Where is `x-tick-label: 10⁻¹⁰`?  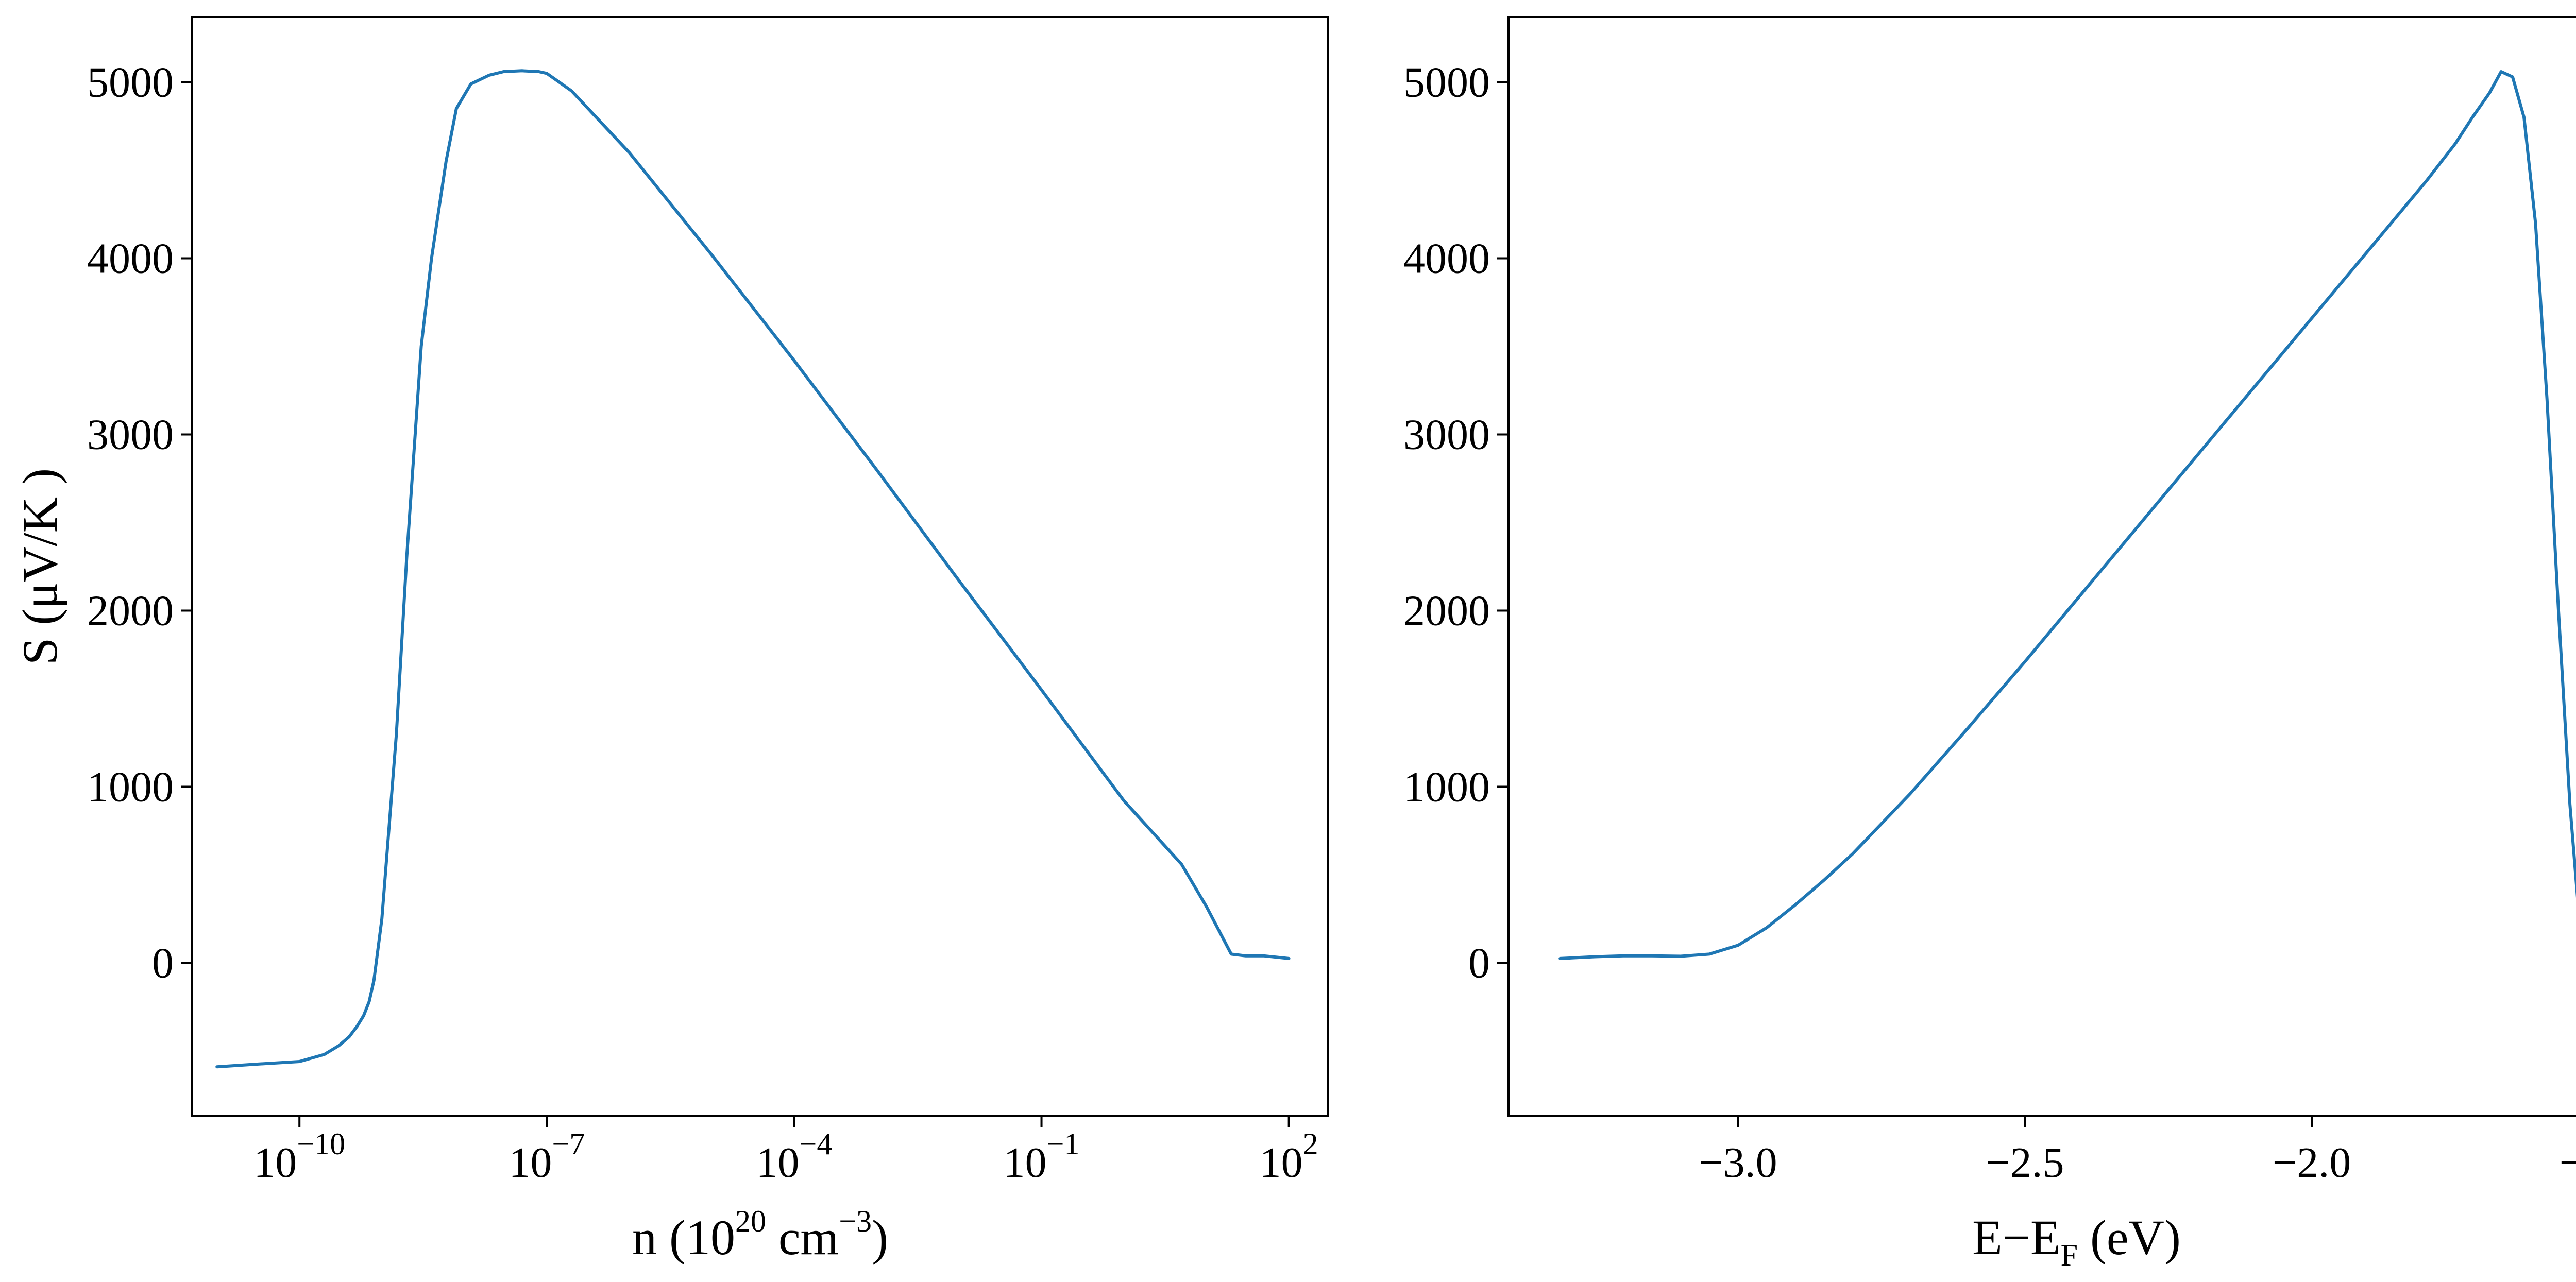
x-tick-label: 10⁻¹⁰ is located at coordinates (299, 1157).